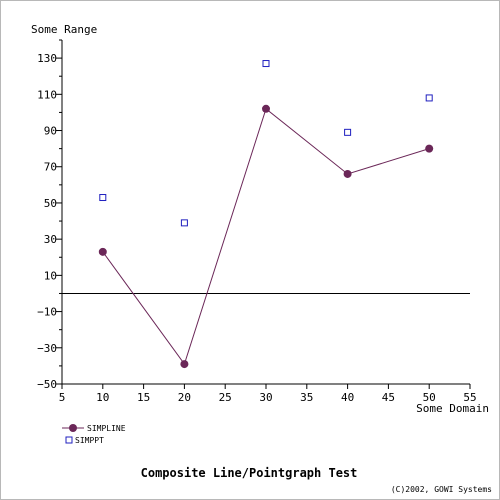 The image size is (500, 500). Describe the element at coordinates (102, 397) in the screenshot. I see `x-tick-label: 10` at that location.